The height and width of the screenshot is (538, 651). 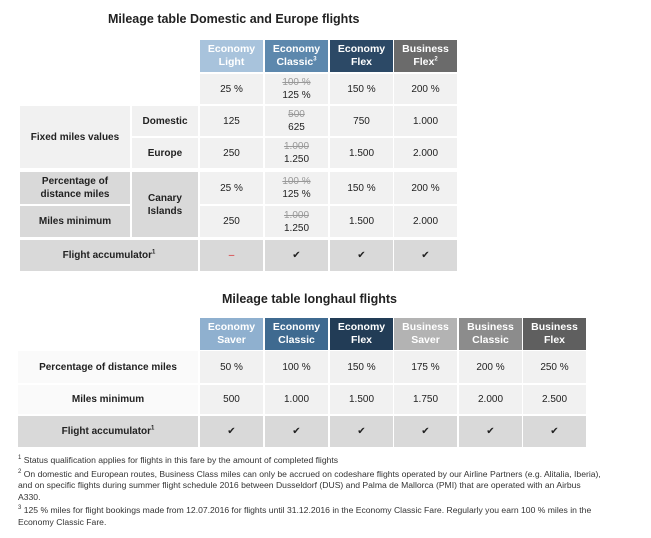 I want to click on cell-text: Economy Light, so click(x=231, y=56).